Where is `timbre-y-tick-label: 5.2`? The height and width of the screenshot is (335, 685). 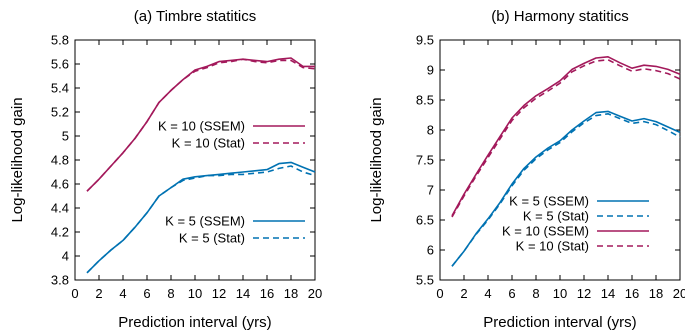
timbre-y-tick-label: 5.2 is located at coordinates (60, 112).